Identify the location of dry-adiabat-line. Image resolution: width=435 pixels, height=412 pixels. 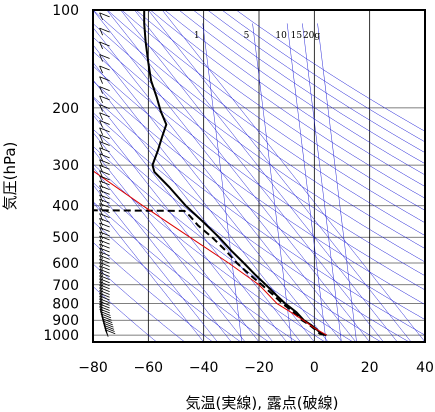
(153, 291).